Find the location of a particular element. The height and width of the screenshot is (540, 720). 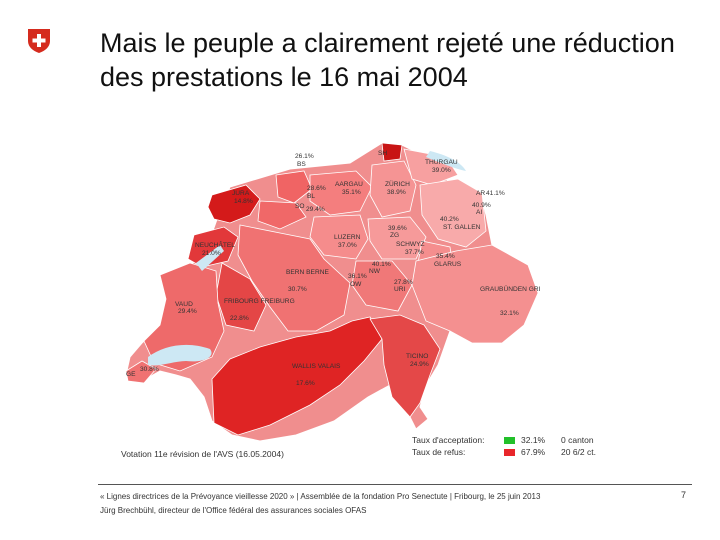

canton-vaud-shape is located at coordinates (184, 317).